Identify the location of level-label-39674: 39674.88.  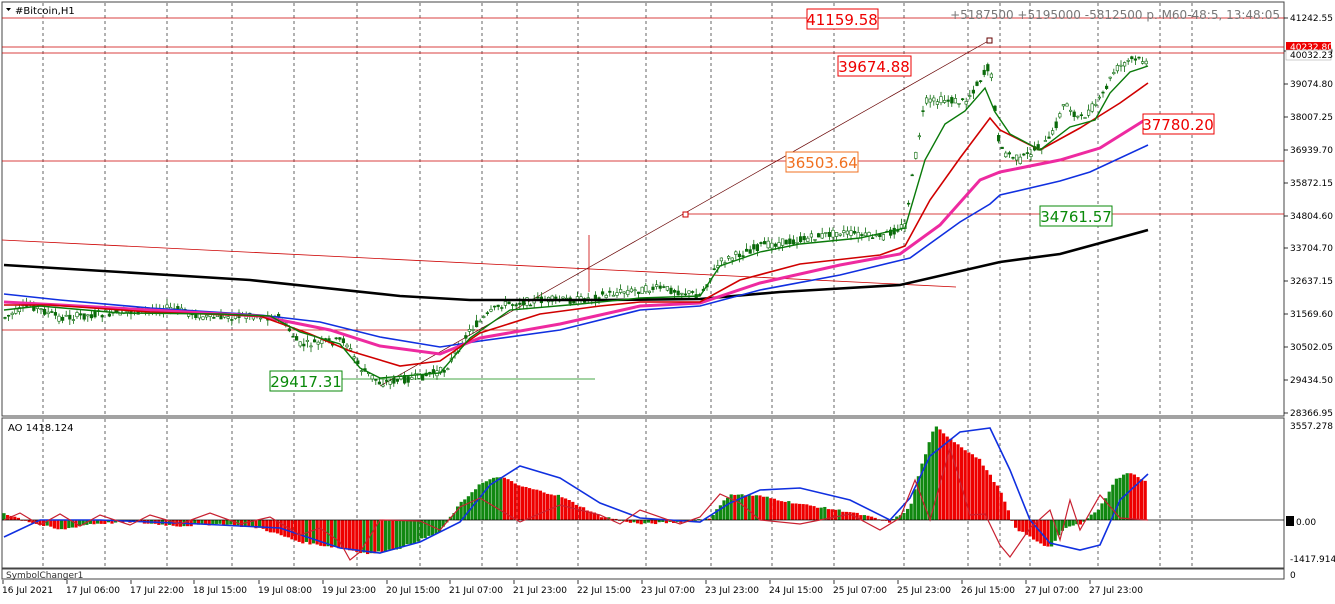
(874, 66).